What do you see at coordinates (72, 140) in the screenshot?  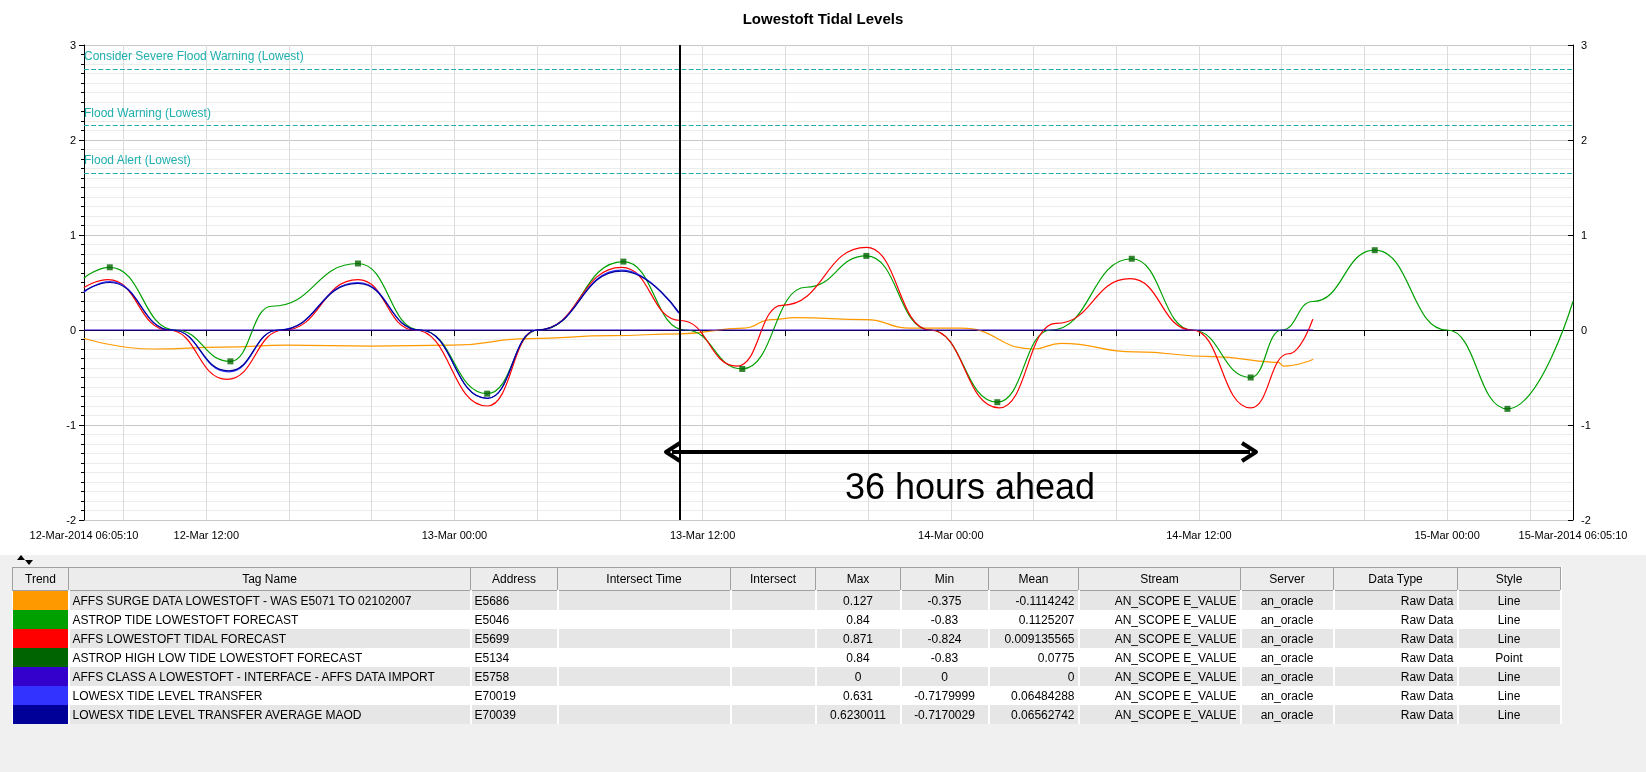 I see `y-tick-label: 2` at bounding box center [72, 140].